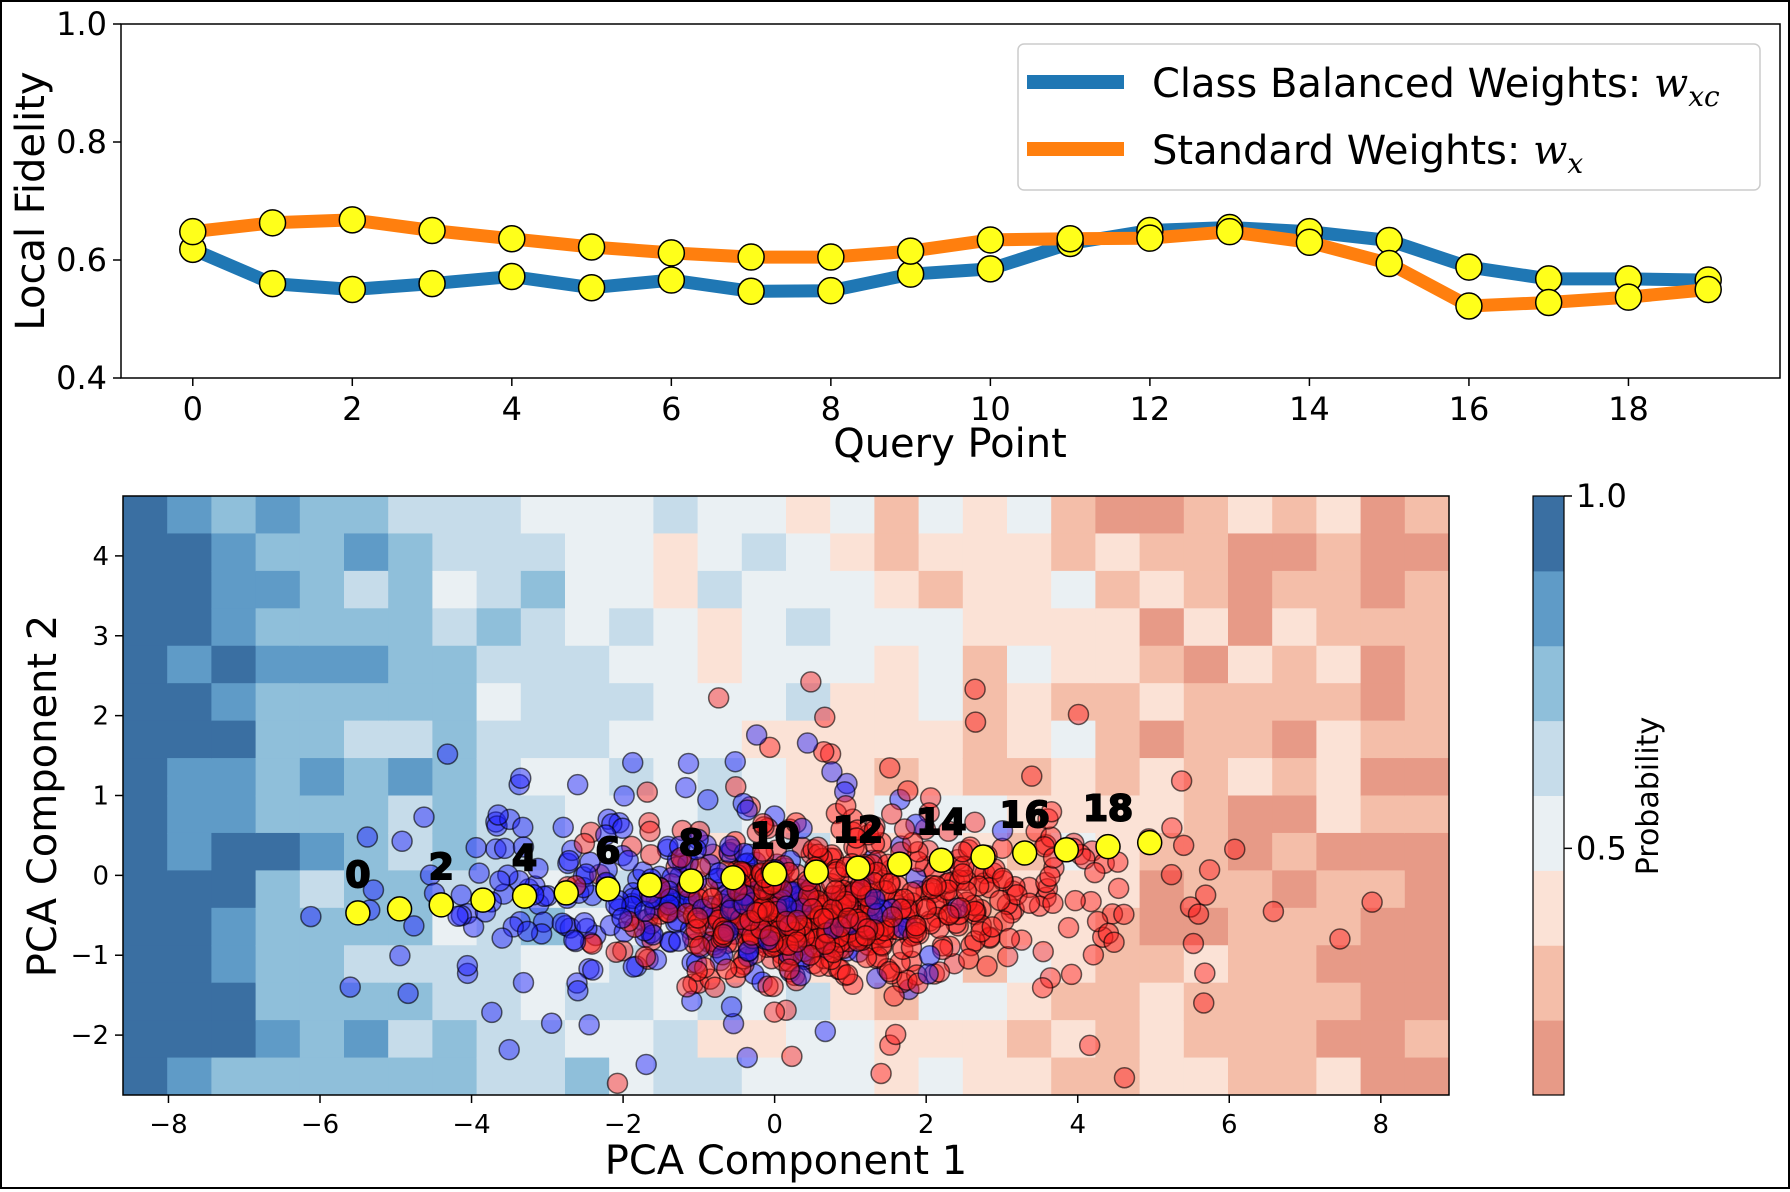  Describe the element at coordinates (31, 200) in the screenshot. I see `top-y-axis-label: Local Fidelity` at that location.